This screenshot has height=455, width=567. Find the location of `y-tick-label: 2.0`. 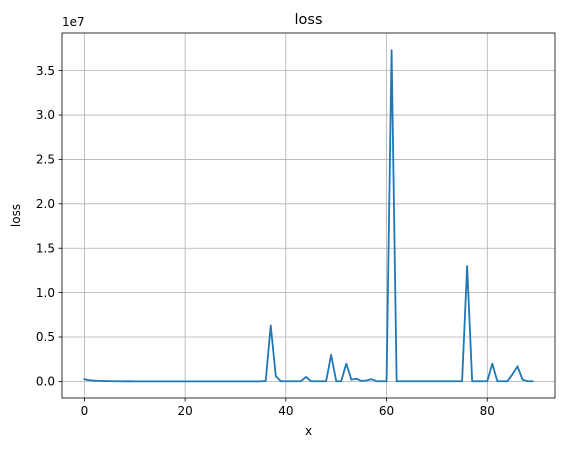

y-tick-label: 2.0 is located at coordinates (45, 204).